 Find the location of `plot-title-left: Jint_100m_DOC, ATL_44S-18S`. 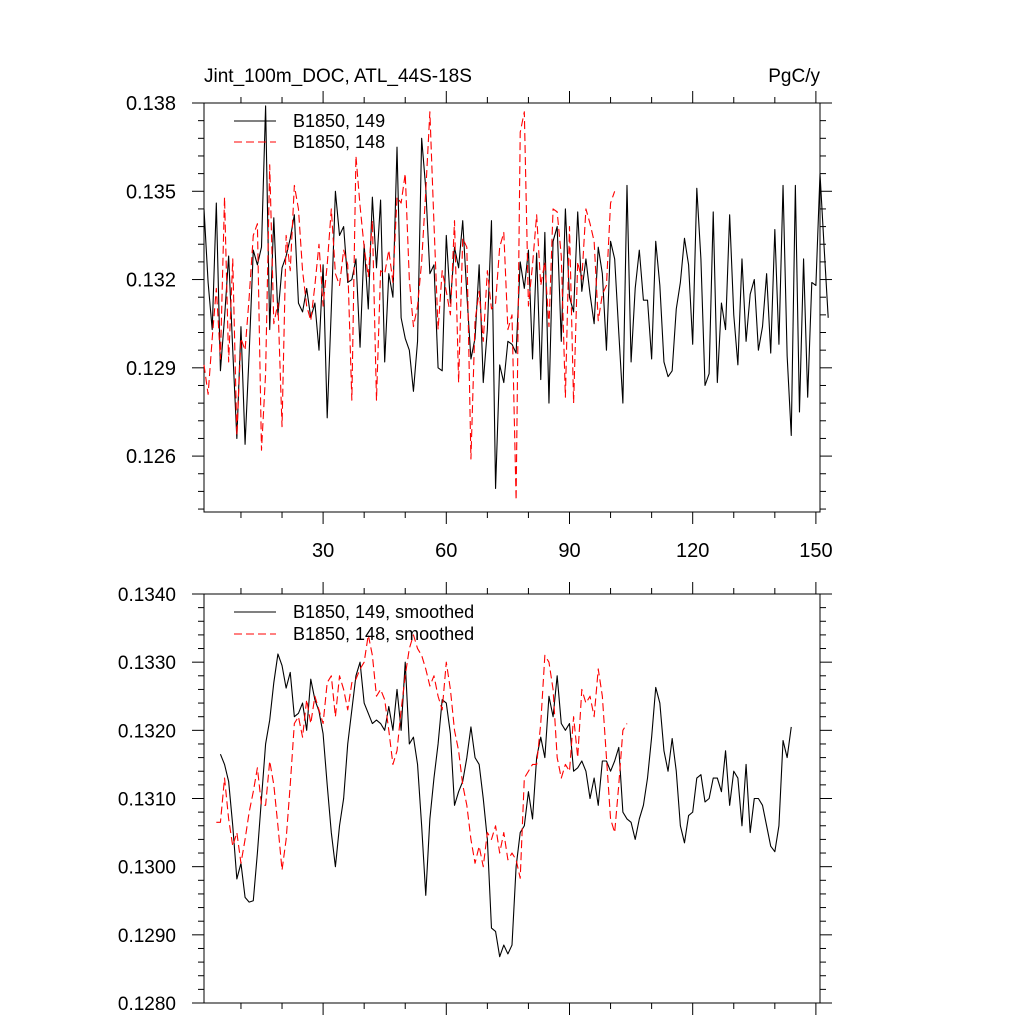

plot-title-left: Jint_100m_DOC, ATL_44S-18S is located at coordinates (338, 76).